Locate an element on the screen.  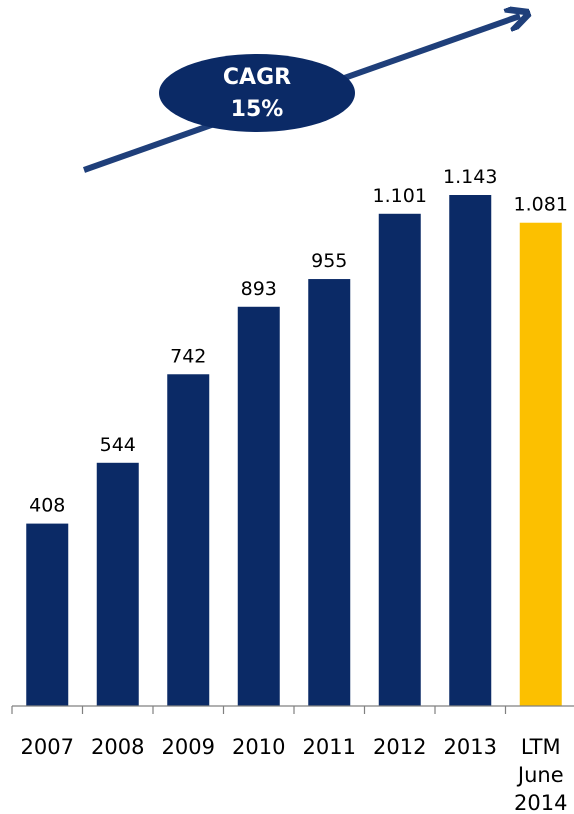
data-label-0: 408 is located at coordinates (47, 506).